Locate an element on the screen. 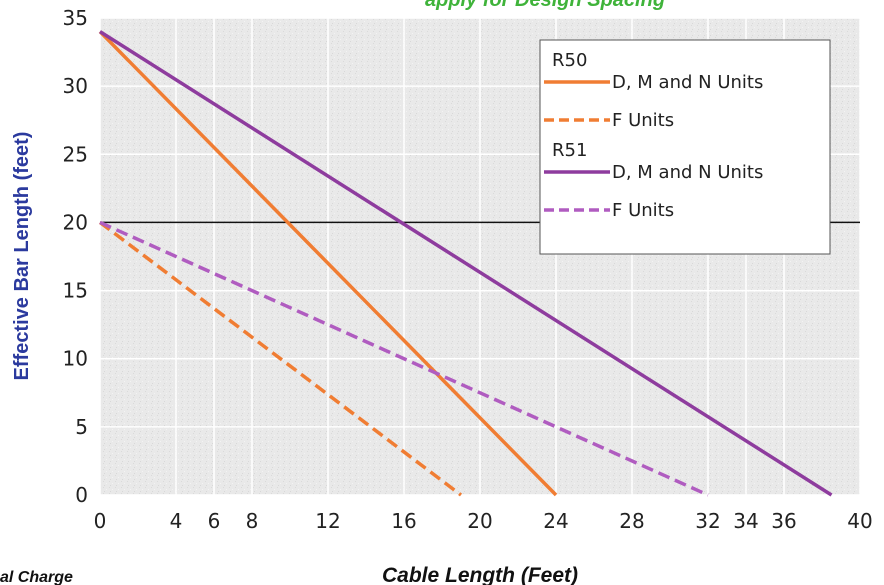 Image resolution: width=884 pixels, height=585 pixels. legend-group-title: R51 is located at coordinates (569, 150).